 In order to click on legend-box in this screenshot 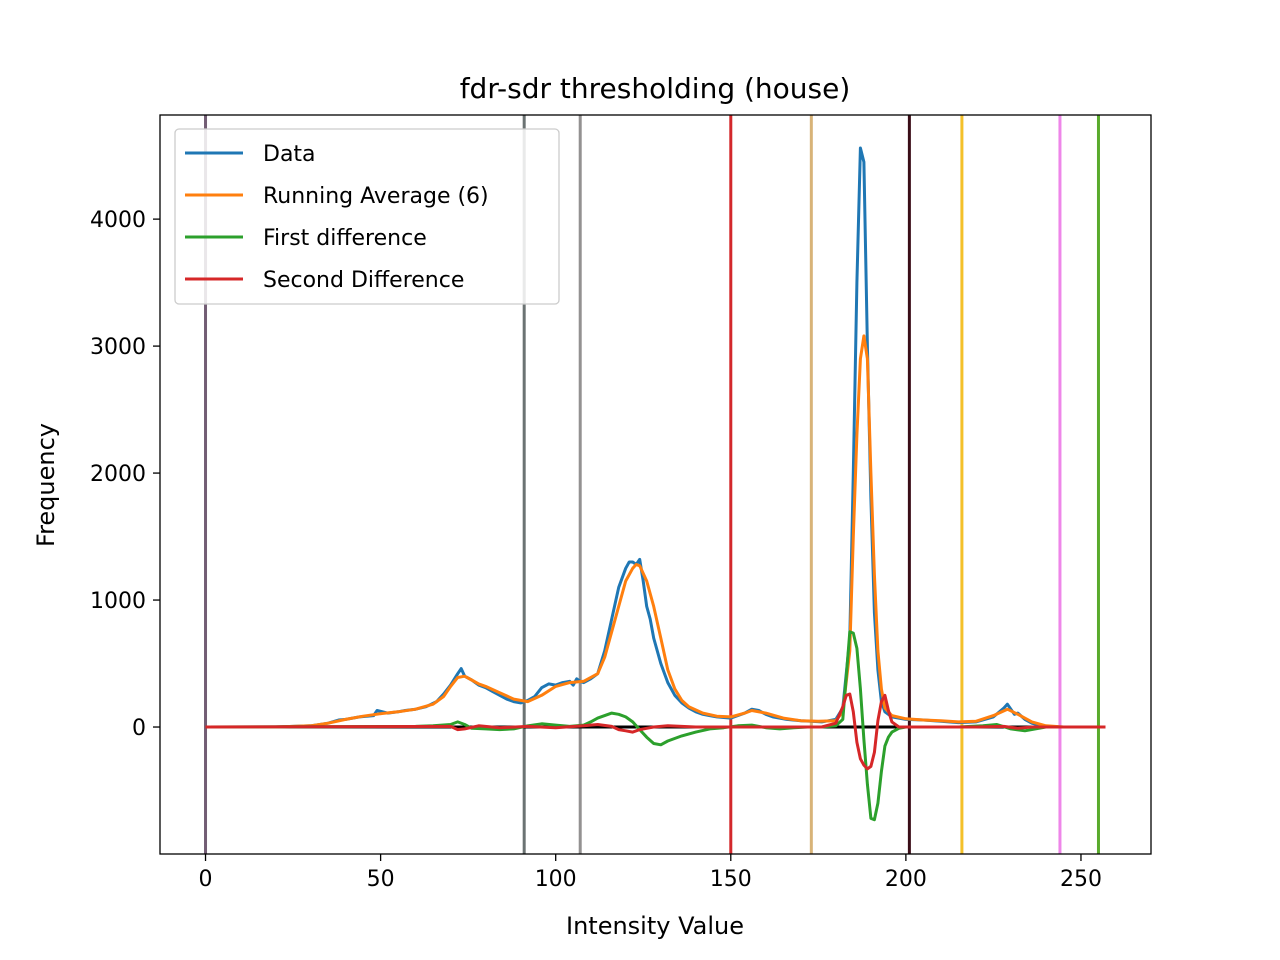, I will do `click(367, 216)`.